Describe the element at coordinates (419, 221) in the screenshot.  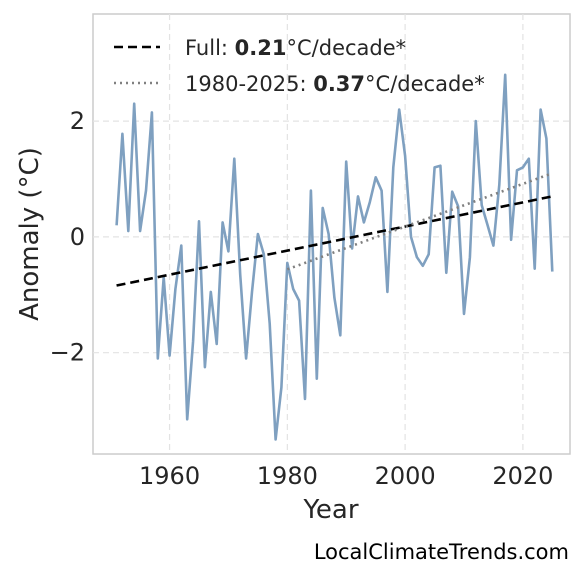
I see `trend-line-1980-2025` at that location.